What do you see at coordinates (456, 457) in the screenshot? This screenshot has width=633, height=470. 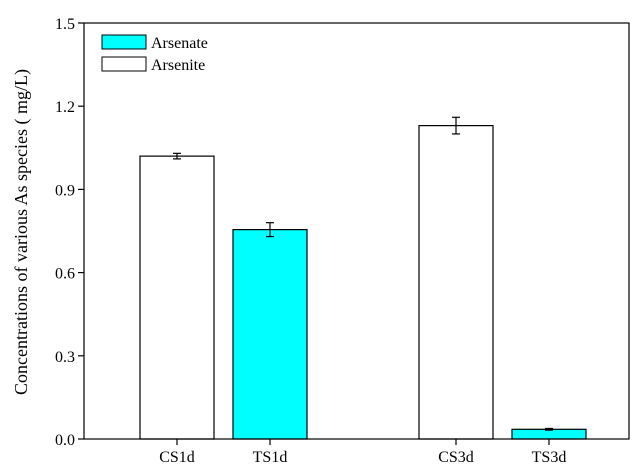 I see `x-tick-label: CS3d` at bounding box center [456, 457].